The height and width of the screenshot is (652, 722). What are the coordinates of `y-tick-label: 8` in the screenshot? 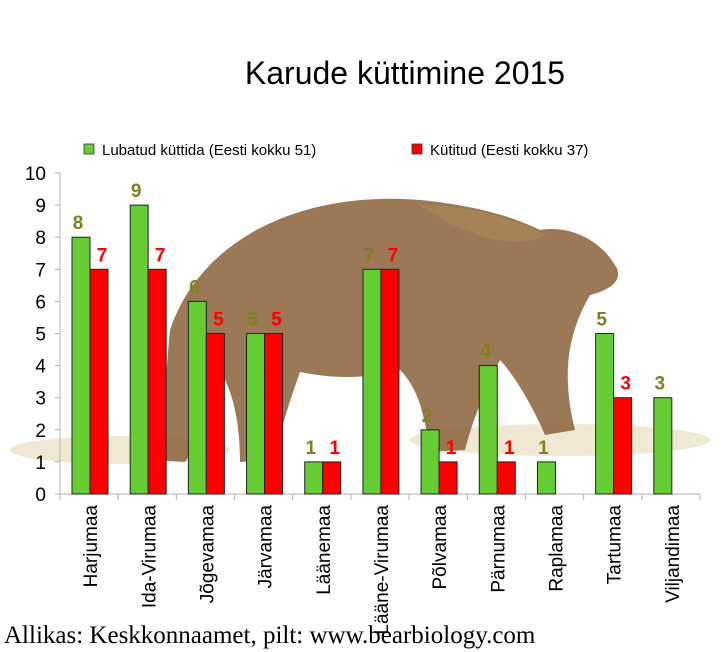 It's located at (40, 238).